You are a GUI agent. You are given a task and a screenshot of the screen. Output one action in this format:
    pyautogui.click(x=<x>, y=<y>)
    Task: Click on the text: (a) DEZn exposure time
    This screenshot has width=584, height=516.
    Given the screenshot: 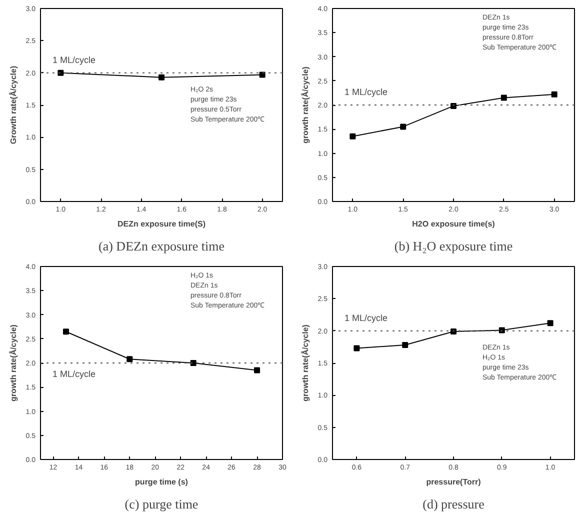 What is the action you would take?
    pyautogui.click(x=161, y=246)
    